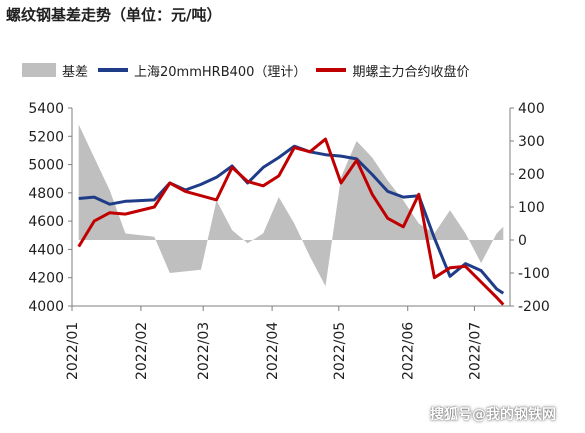  Describe the element at coordinates (46, 166) in the screenshot. I see `y-left-tick-label: 5000` at that location.